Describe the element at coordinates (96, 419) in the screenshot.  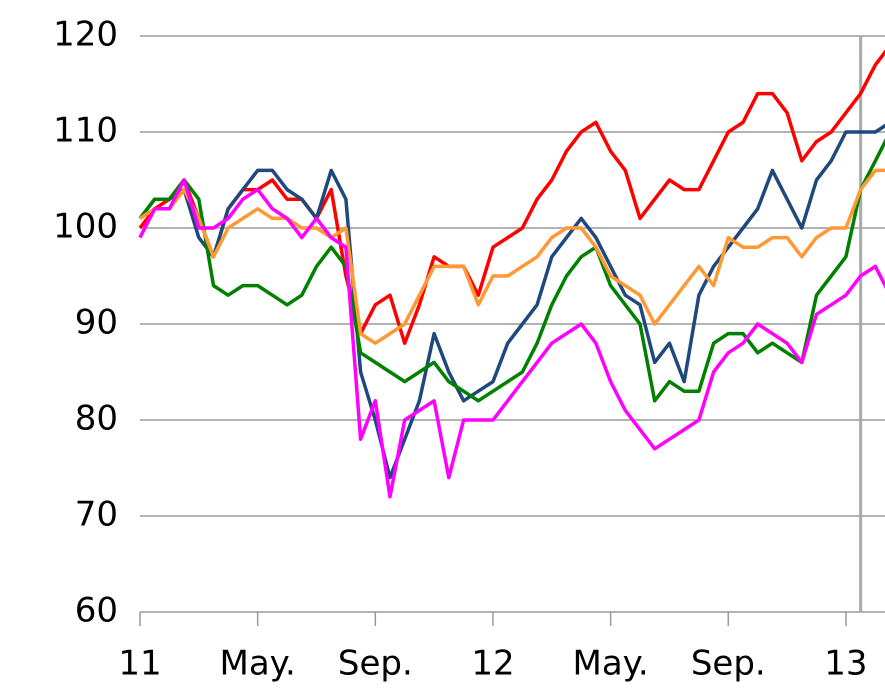
I see `y-tick-label: 80` at that location.